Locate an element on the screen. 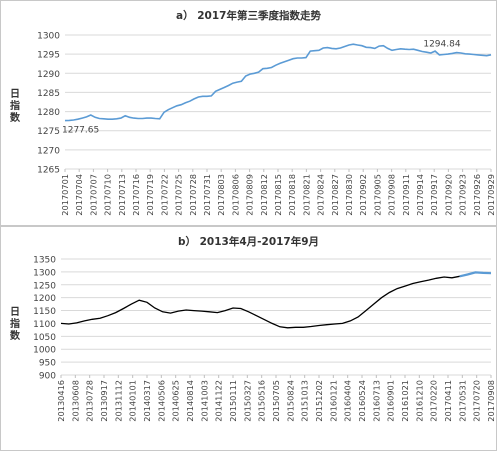 This screenshot has width=497, height=452. x-tick-label: 20130728 is located at coordinates (90, 401).